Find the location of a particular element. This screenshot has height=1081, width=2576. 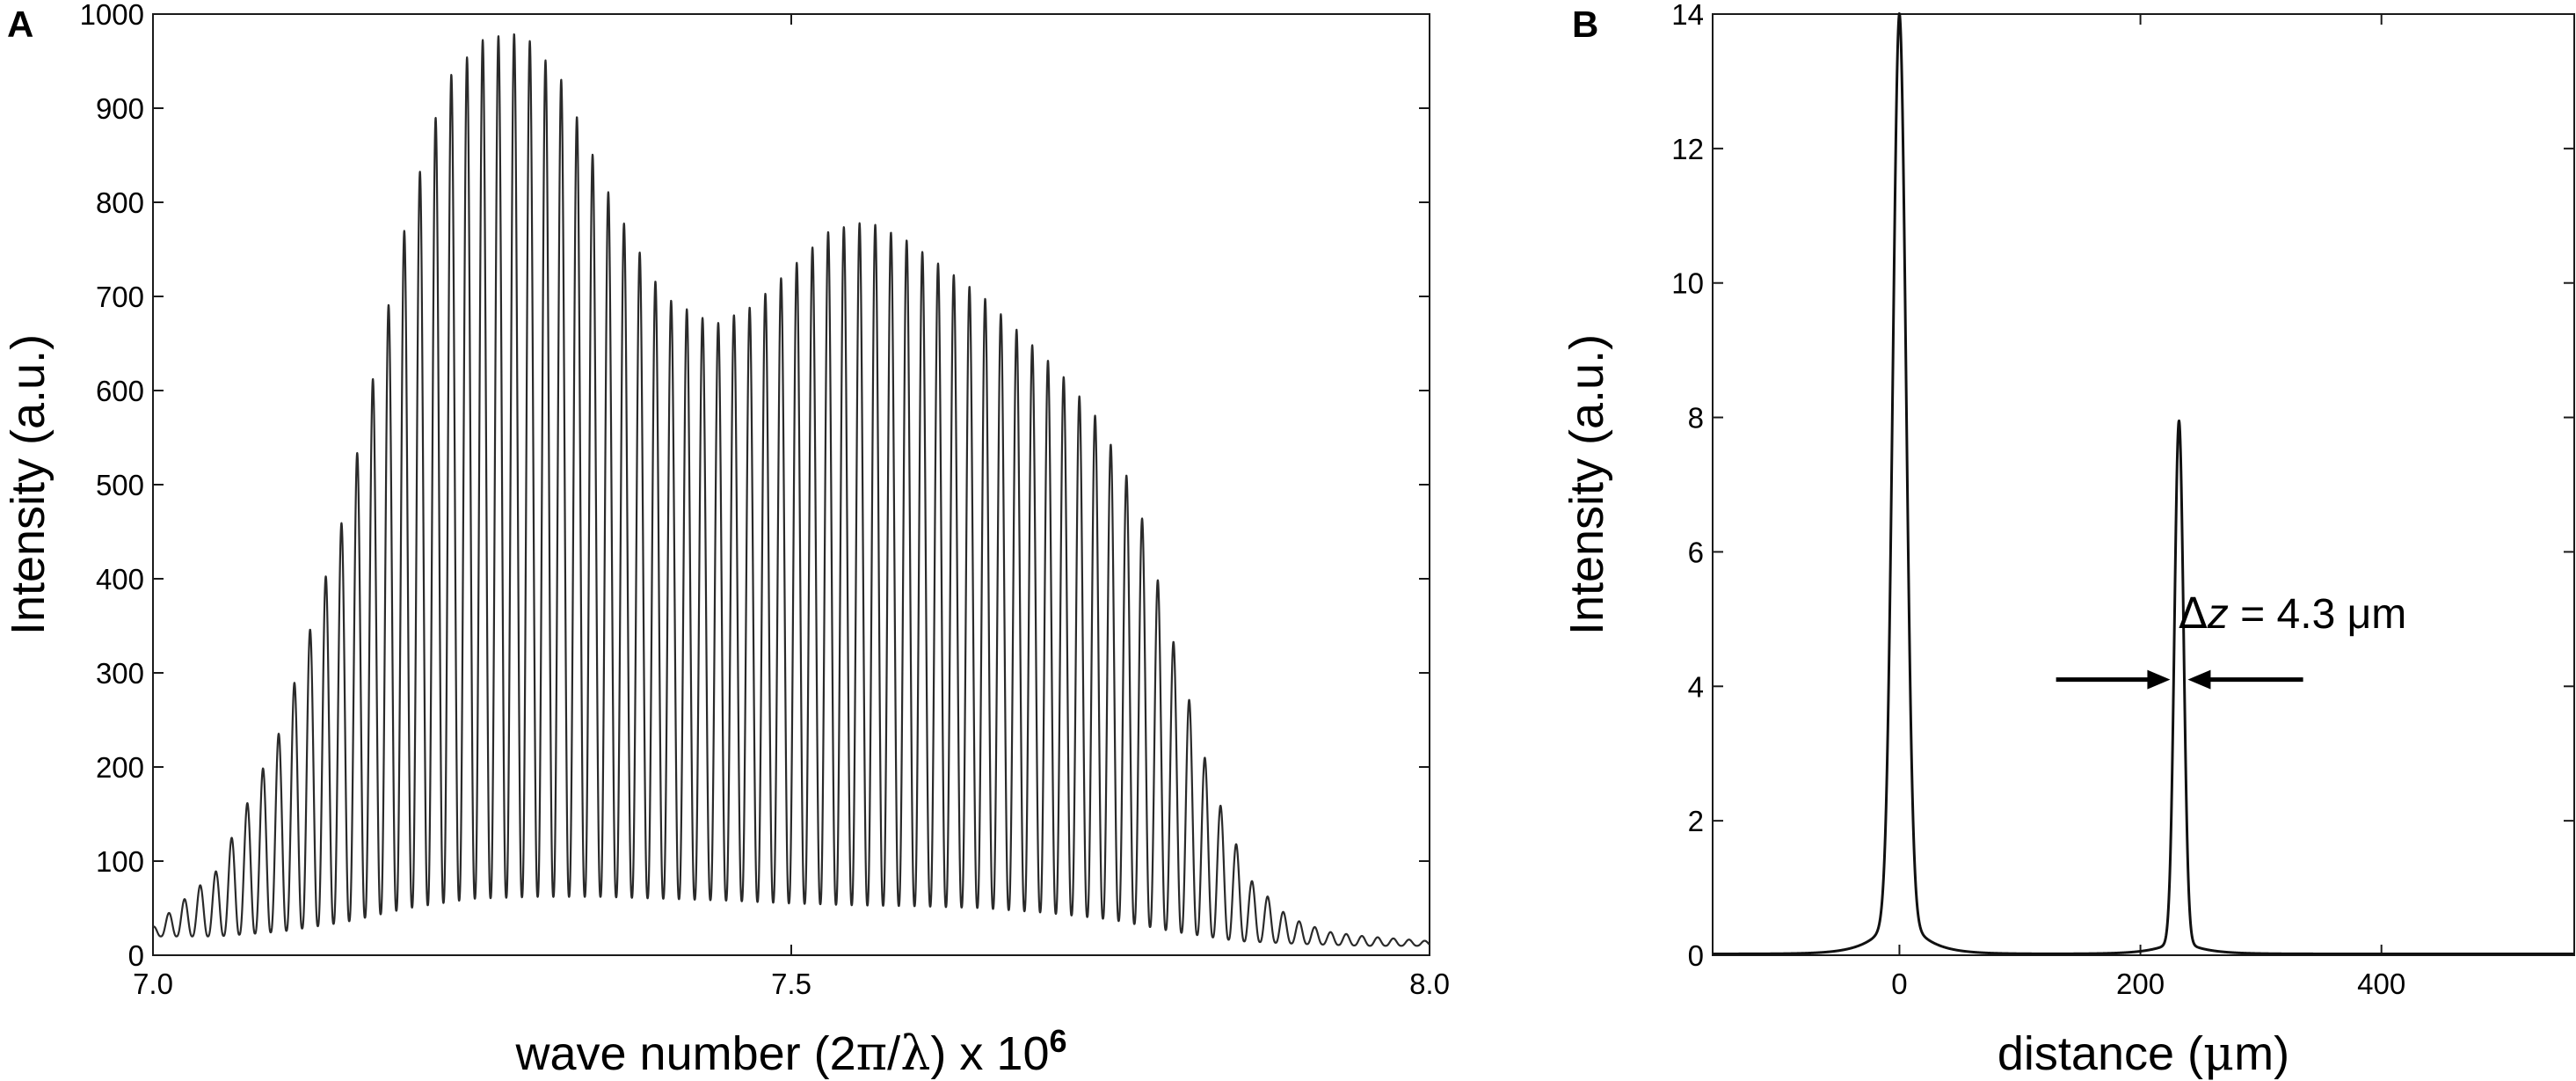

y-tick-label: 12 is located at coordinates (1687, 149).